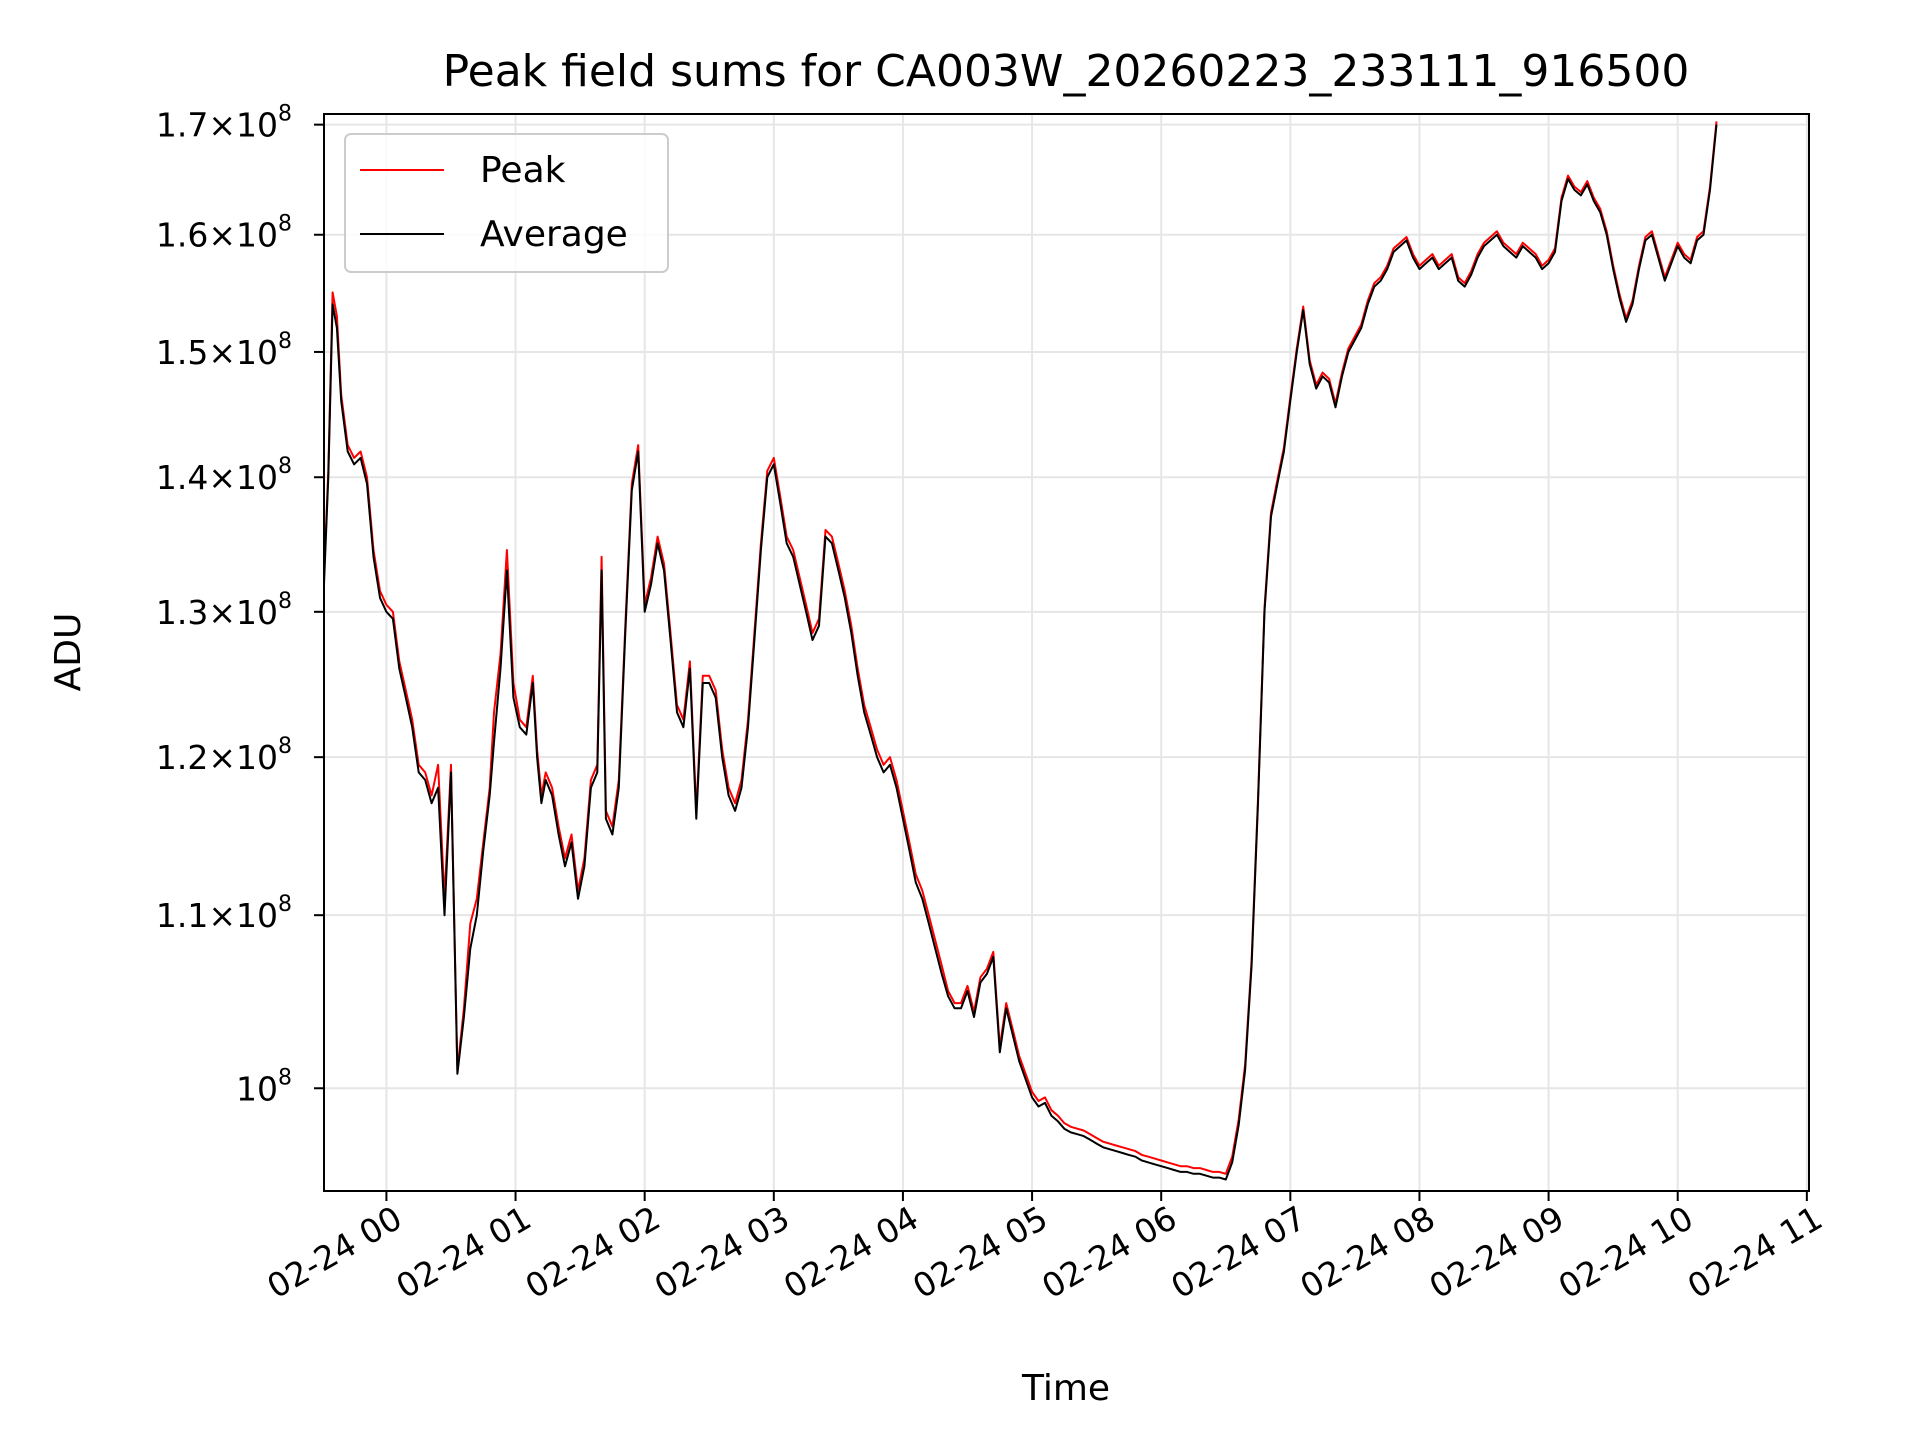  Describe the element at coordinates (224, 755) in the screenshot. I see `y-tick-label: 1.2×108` at that location.